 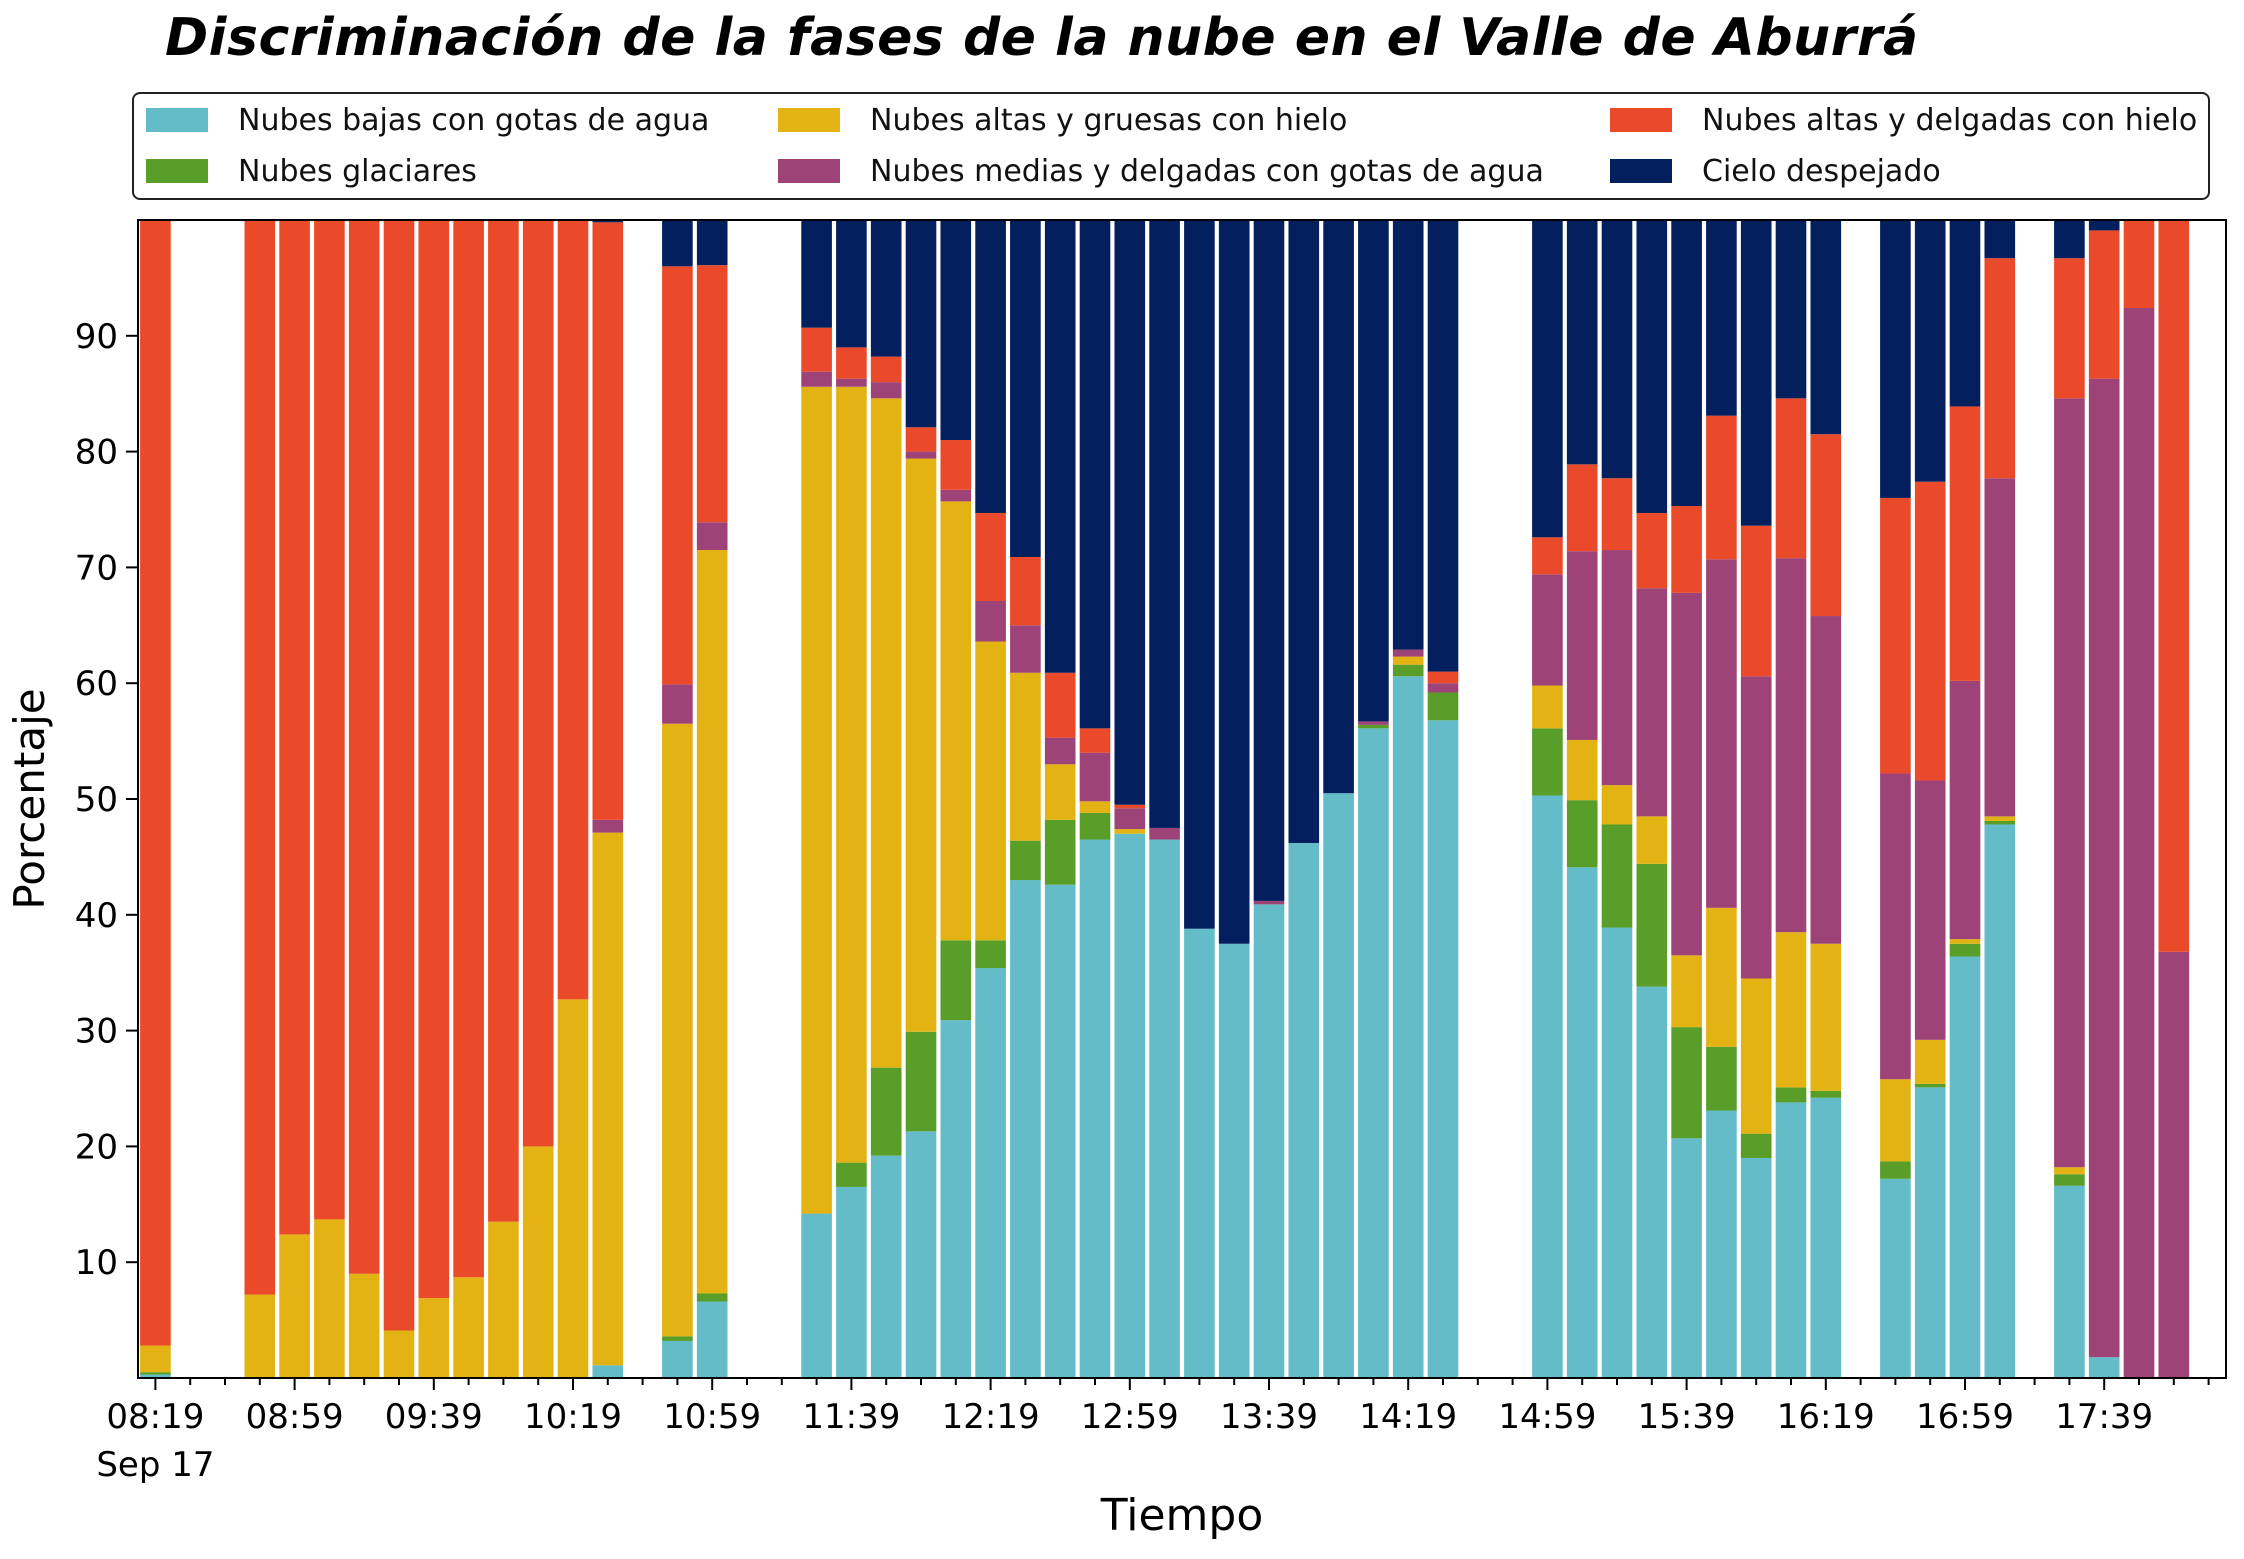 I want to click on x-tick-label: 10:19, so click(x=573, y=1417).